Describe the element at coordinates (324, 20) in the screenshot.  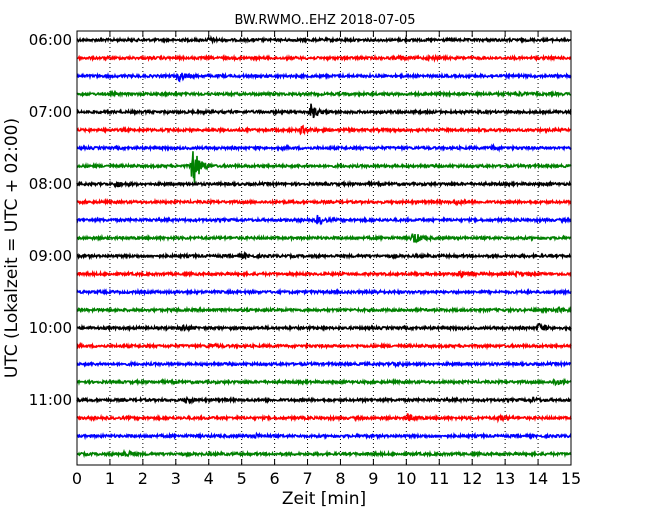
I see `chart-title: BW.RWMO..EHZ 2018-07-05` at that location.